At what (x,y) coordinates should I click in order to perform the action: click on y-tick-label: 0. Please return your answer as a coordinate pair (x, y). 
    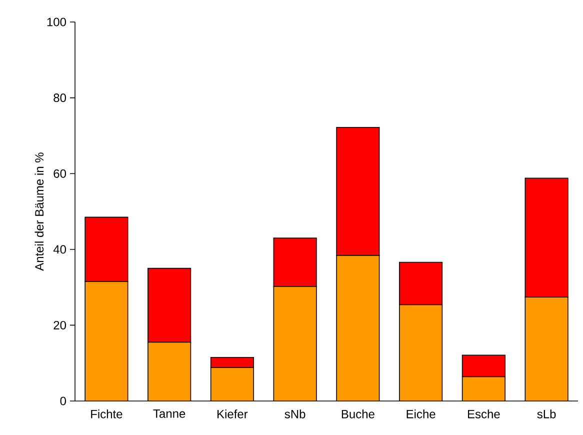
    Looking at the image, I should click on (63, 401).